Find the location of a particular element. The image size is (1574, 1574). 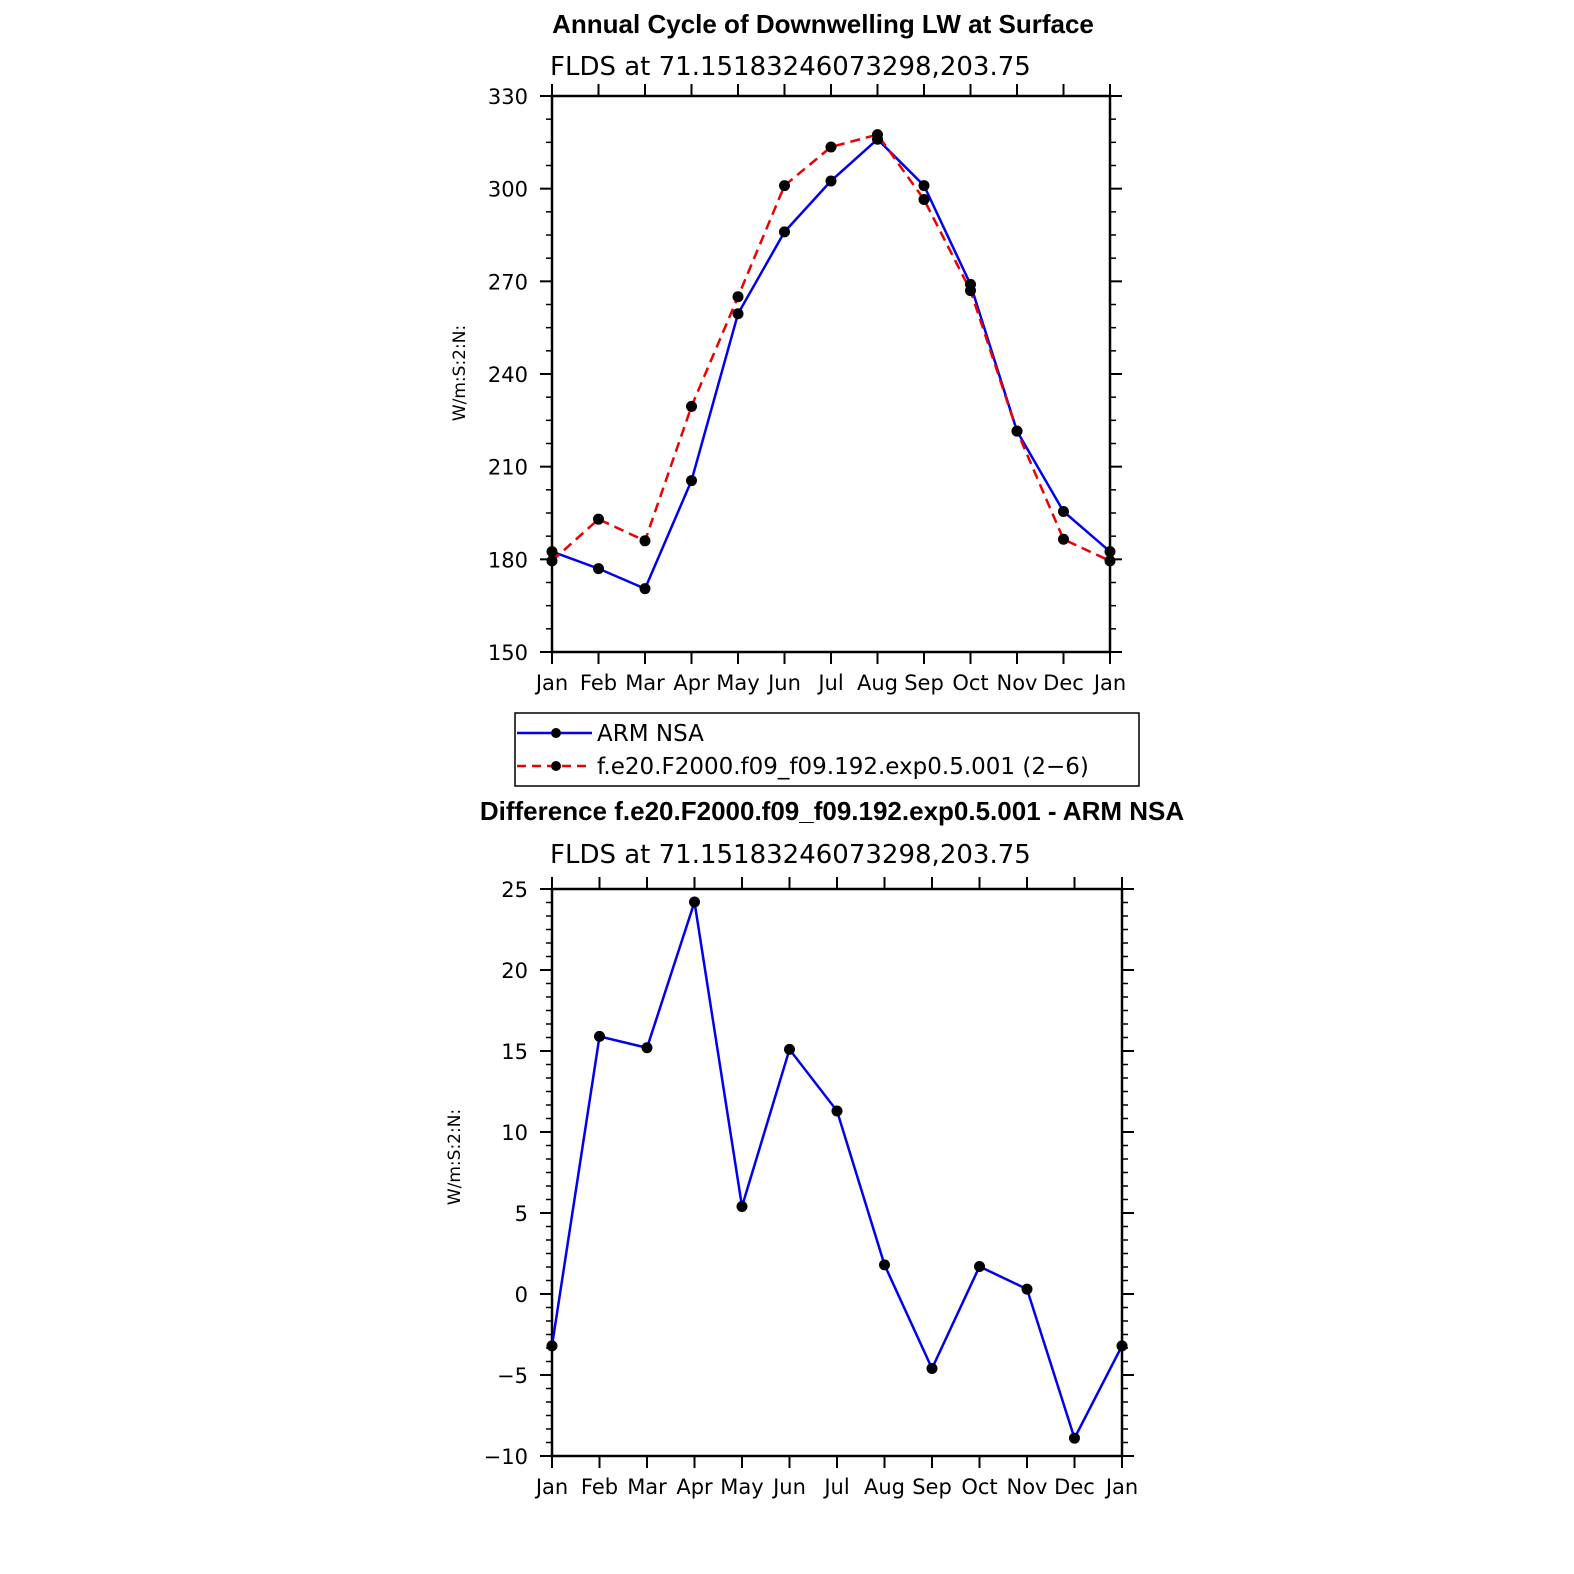

legend-box is located at coordinates (827, 749).